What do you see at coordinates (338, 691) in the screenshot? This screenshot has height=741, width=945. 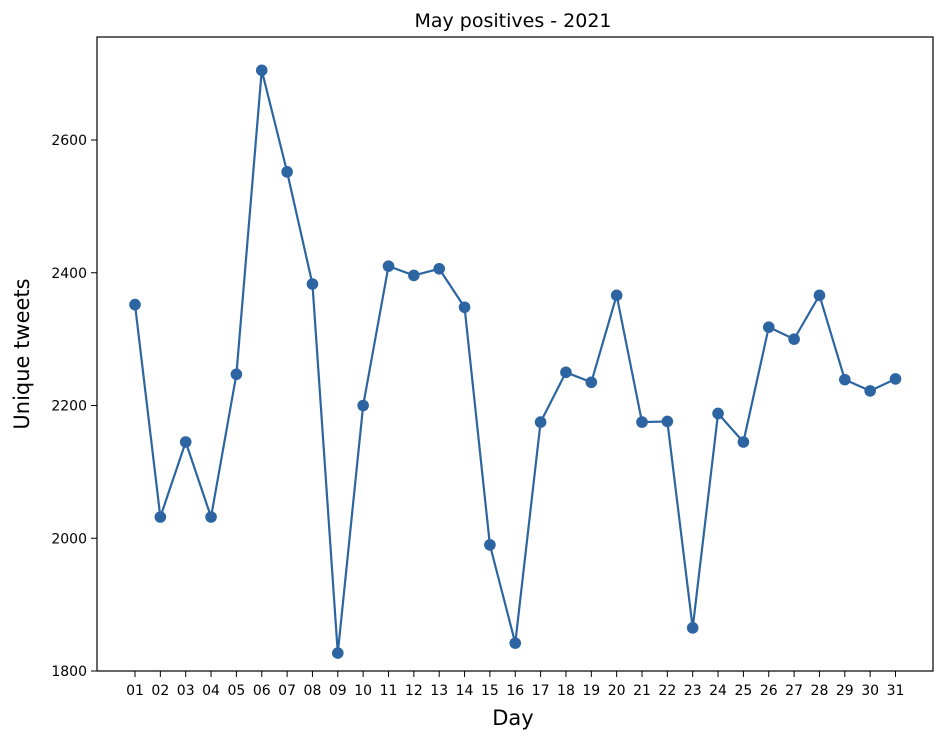 I see `x-tick-label: 09` at bounding box center [338, 691].